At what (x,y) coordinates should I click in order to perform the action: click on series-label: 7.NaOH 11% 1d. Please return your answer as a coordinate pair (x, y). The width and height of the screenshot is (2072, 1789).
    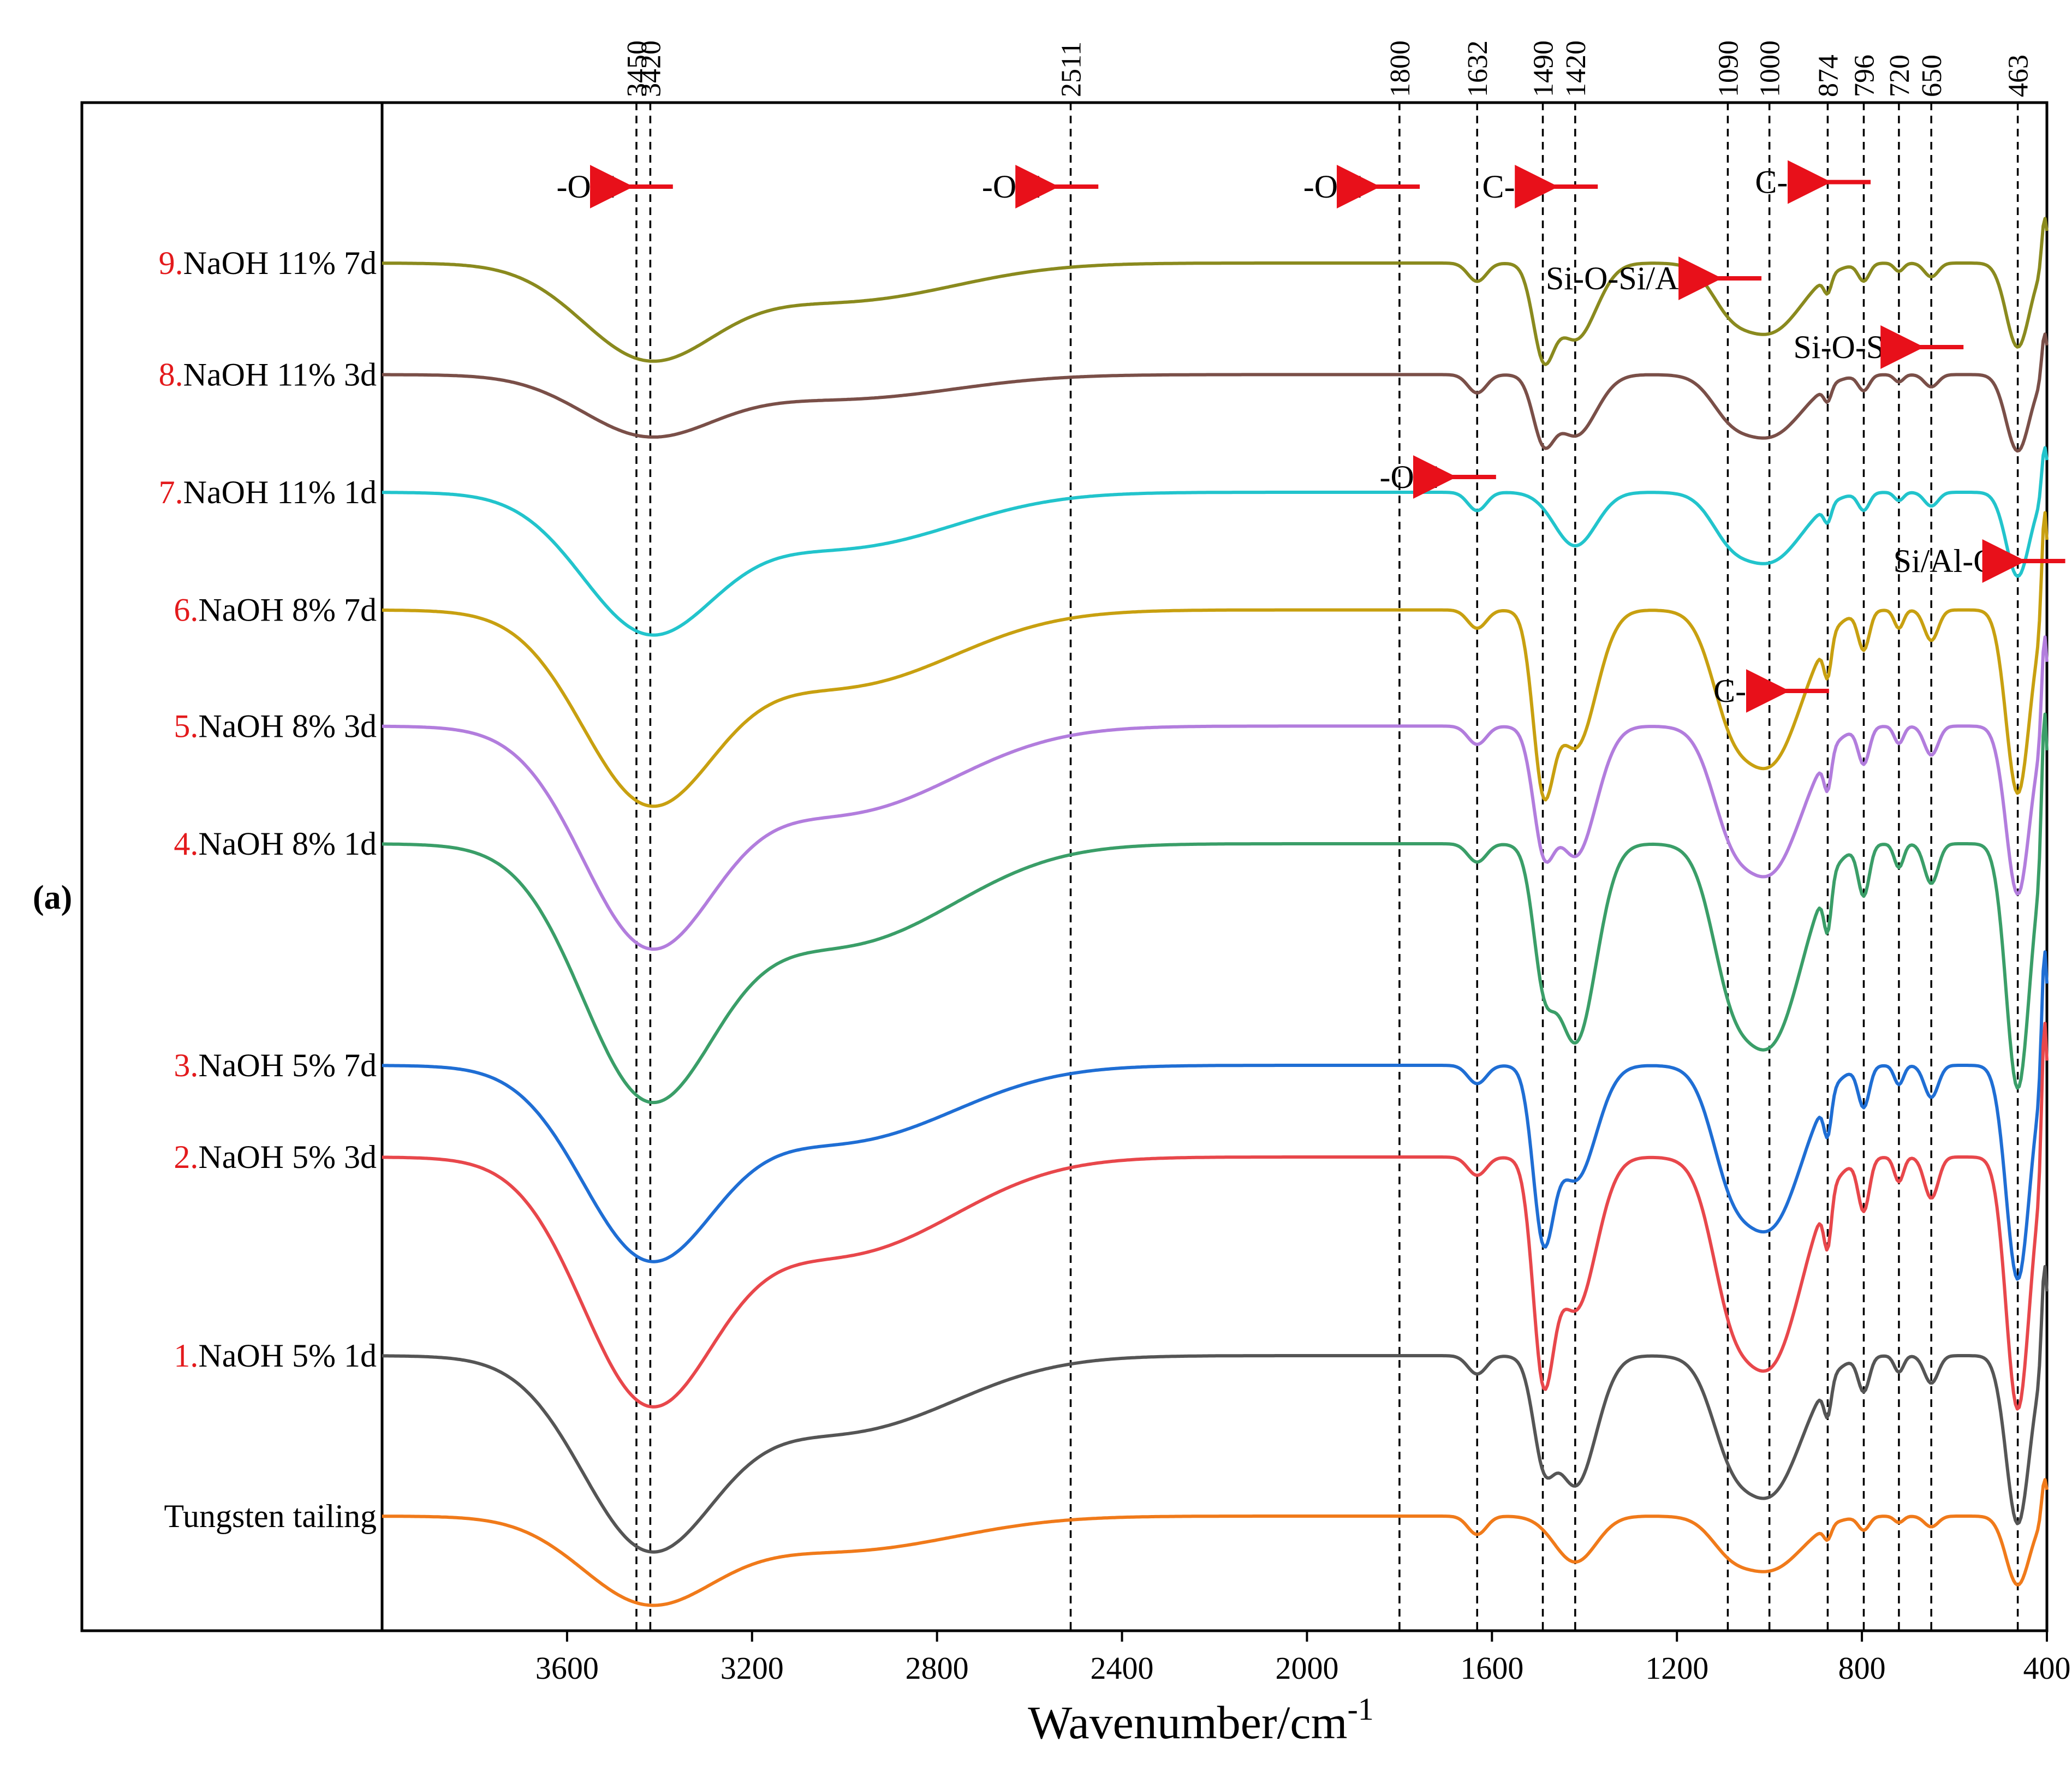
    Looking at the image, I should click on (268, 492).